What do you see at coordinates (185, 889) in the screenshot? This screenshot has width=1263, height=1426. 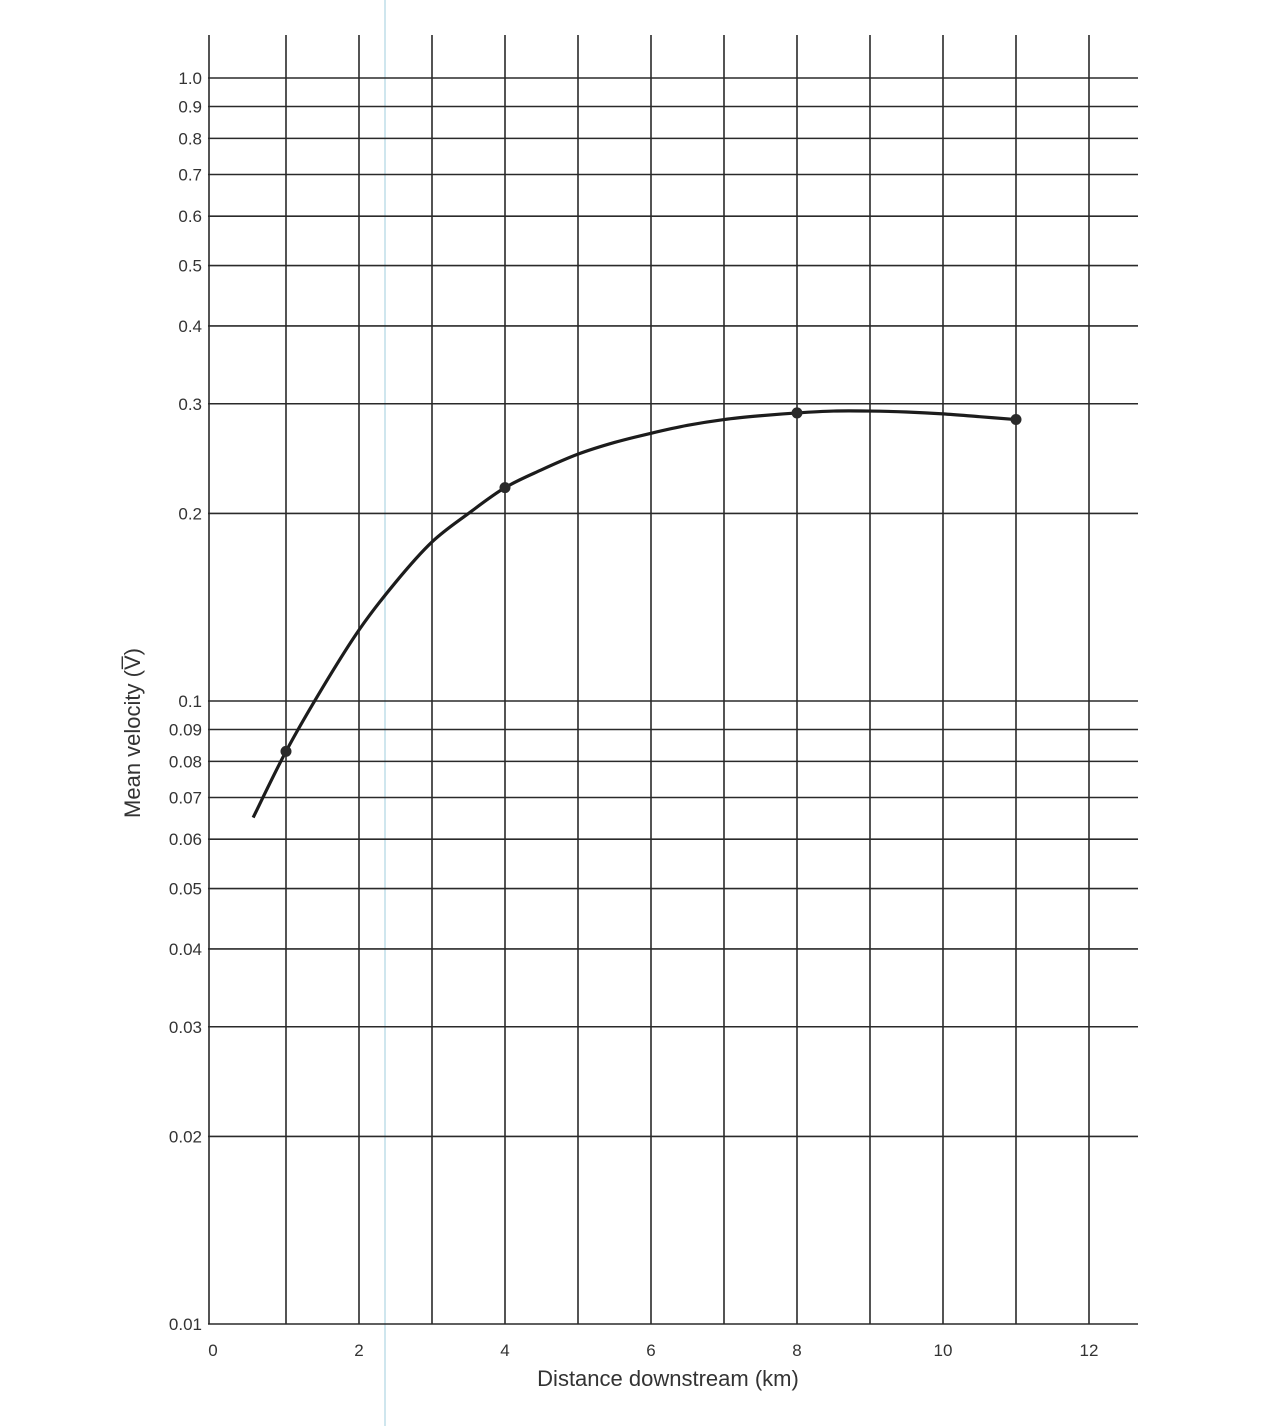 I see `y-tick-label: 0.05` at bounding box center [185, 889].